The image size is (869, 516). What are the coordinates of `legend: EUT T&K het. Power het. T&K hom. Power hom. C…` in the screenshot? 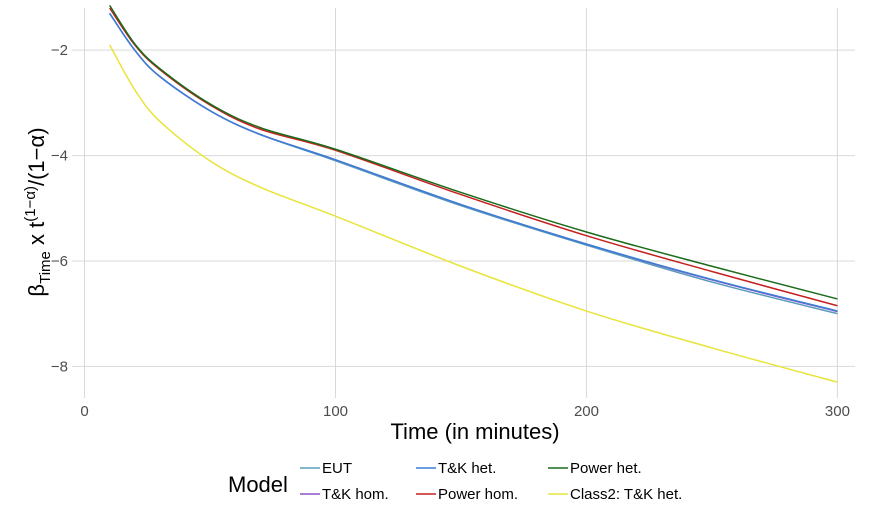 It's located at (491, 481).